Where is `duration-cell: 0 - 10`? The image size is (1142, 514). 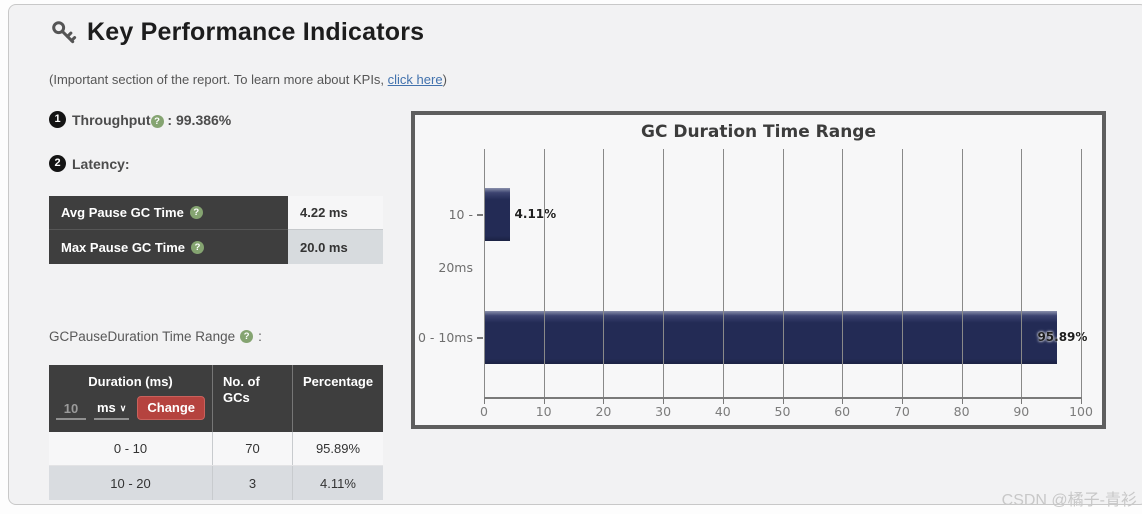
duration-cell: 0 - 10 is located at coordinates (130, 448).